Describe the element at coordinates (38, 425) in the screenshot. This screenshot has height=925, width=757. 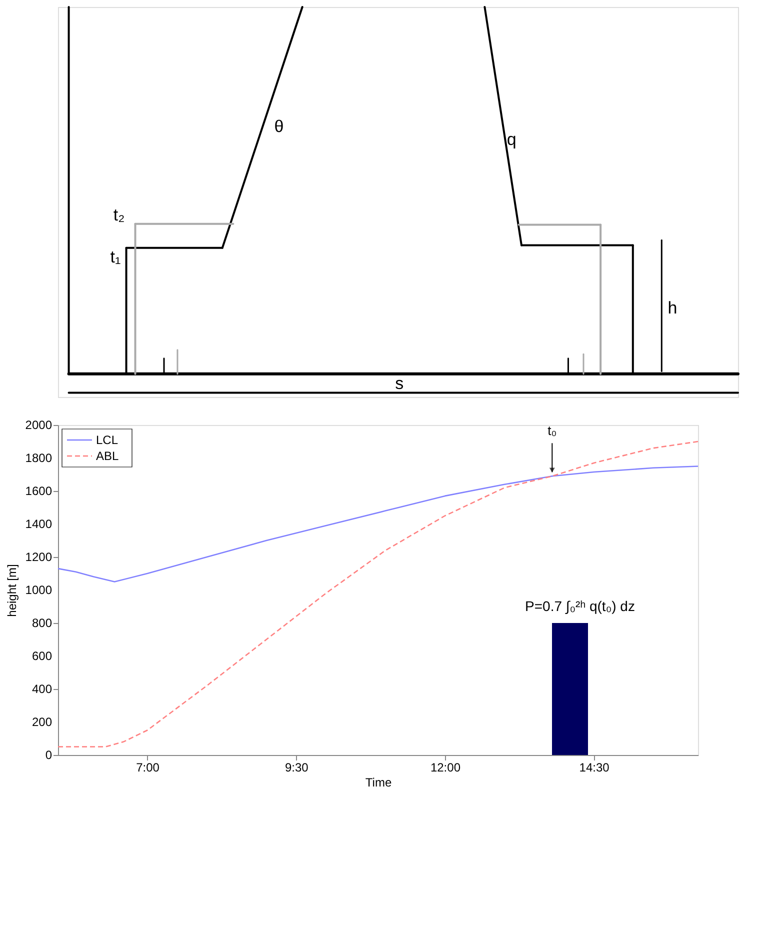
I see `y-tick-label: 2000` at that location.